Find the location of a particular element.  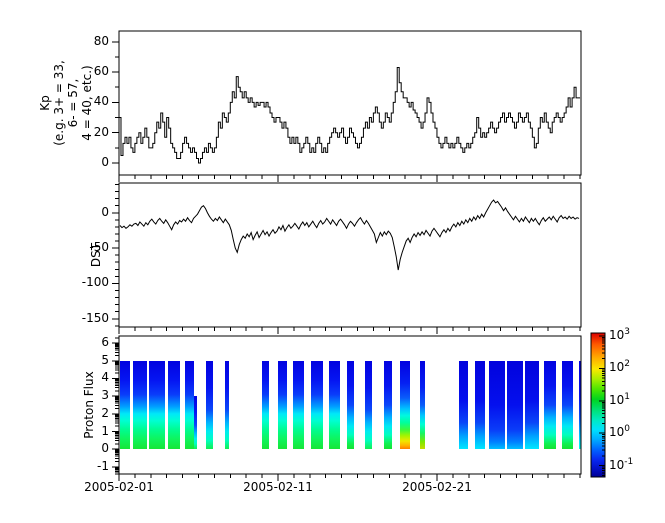

dst-ytick-label: -150 is located at coordinates (95, 317).